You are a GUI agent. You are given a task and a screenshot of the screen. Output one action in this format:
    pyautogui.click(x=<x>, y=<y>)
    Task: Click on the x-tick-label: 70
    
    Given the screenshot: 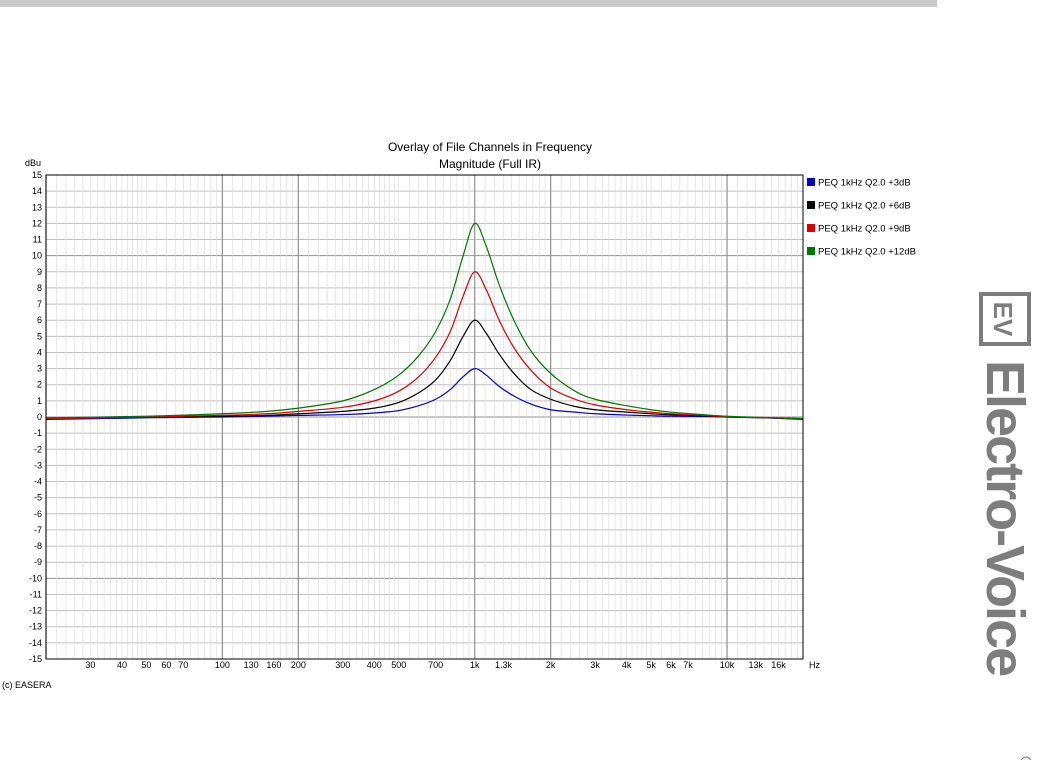 What is the action you would take?
    pyautogui.click(x=183, y=665)
    